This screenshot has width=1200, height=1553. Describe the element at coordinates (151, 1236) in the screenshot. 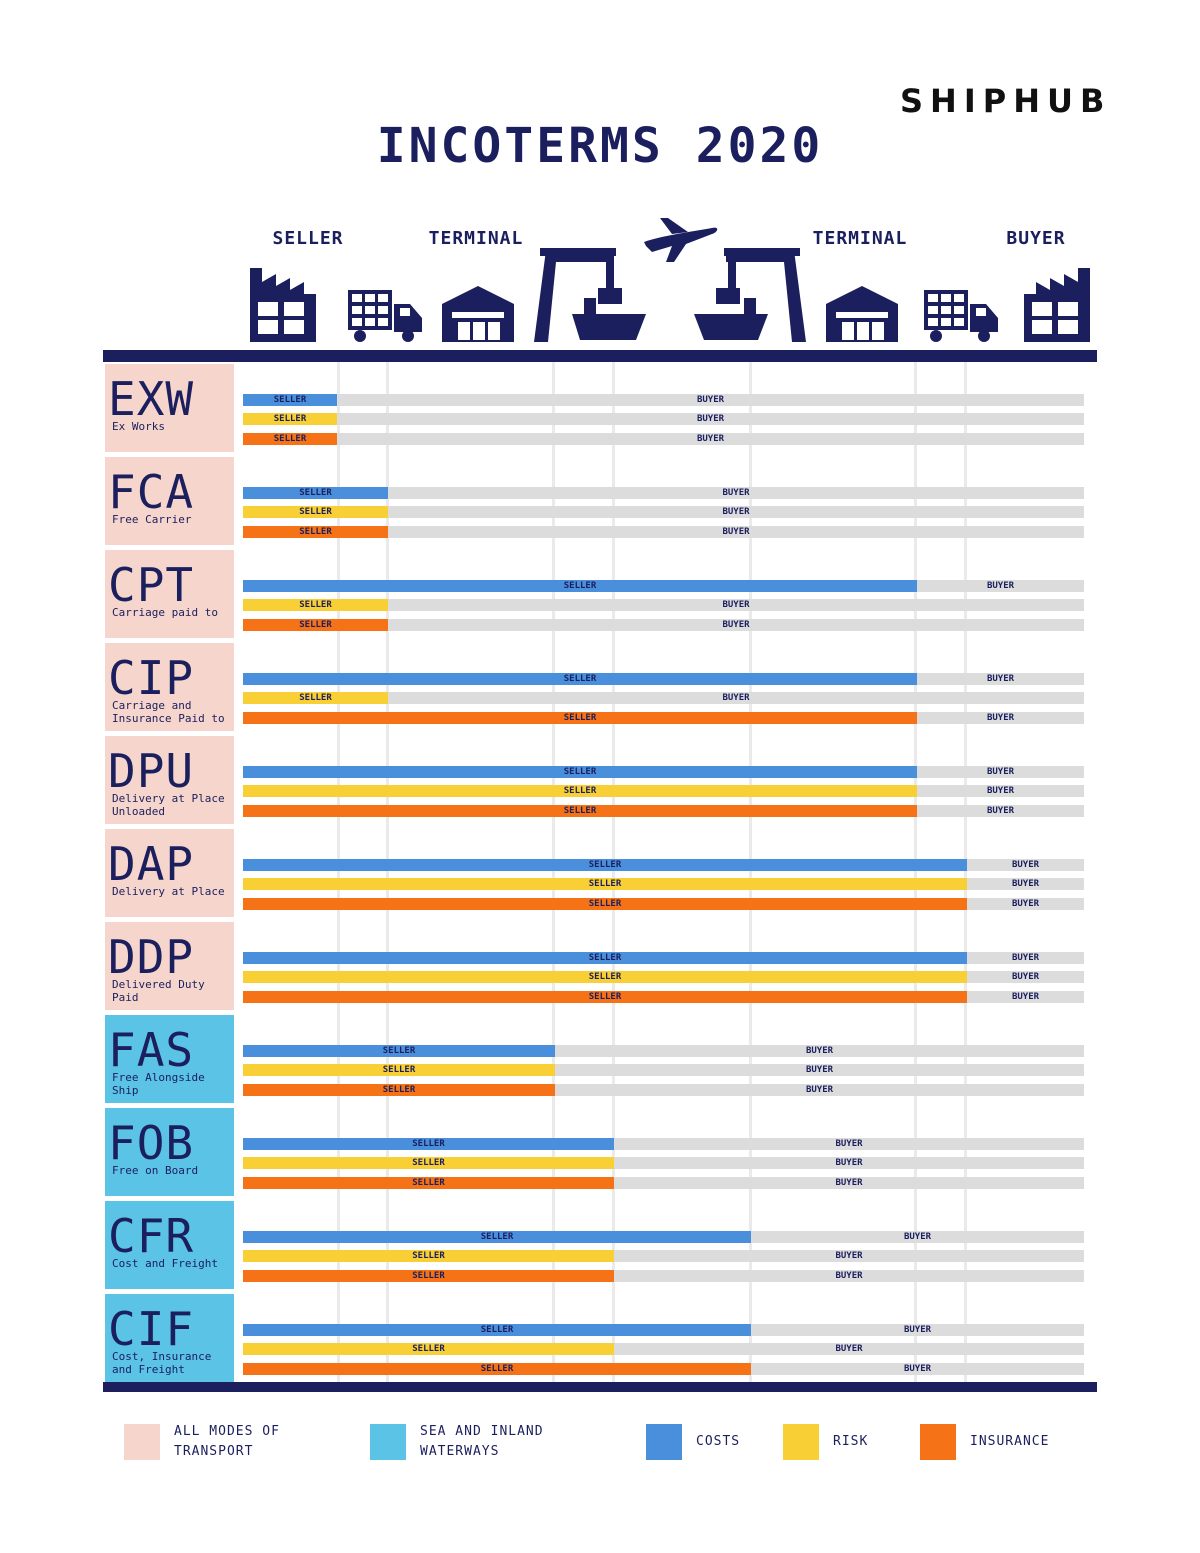

I see `term-code: CFR` at that location.